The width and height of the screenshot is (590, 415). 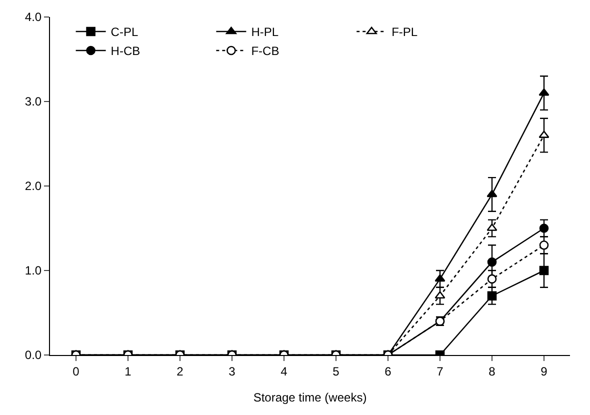 I want to click on x-tick-label: 5, so click(x=336, y=371).